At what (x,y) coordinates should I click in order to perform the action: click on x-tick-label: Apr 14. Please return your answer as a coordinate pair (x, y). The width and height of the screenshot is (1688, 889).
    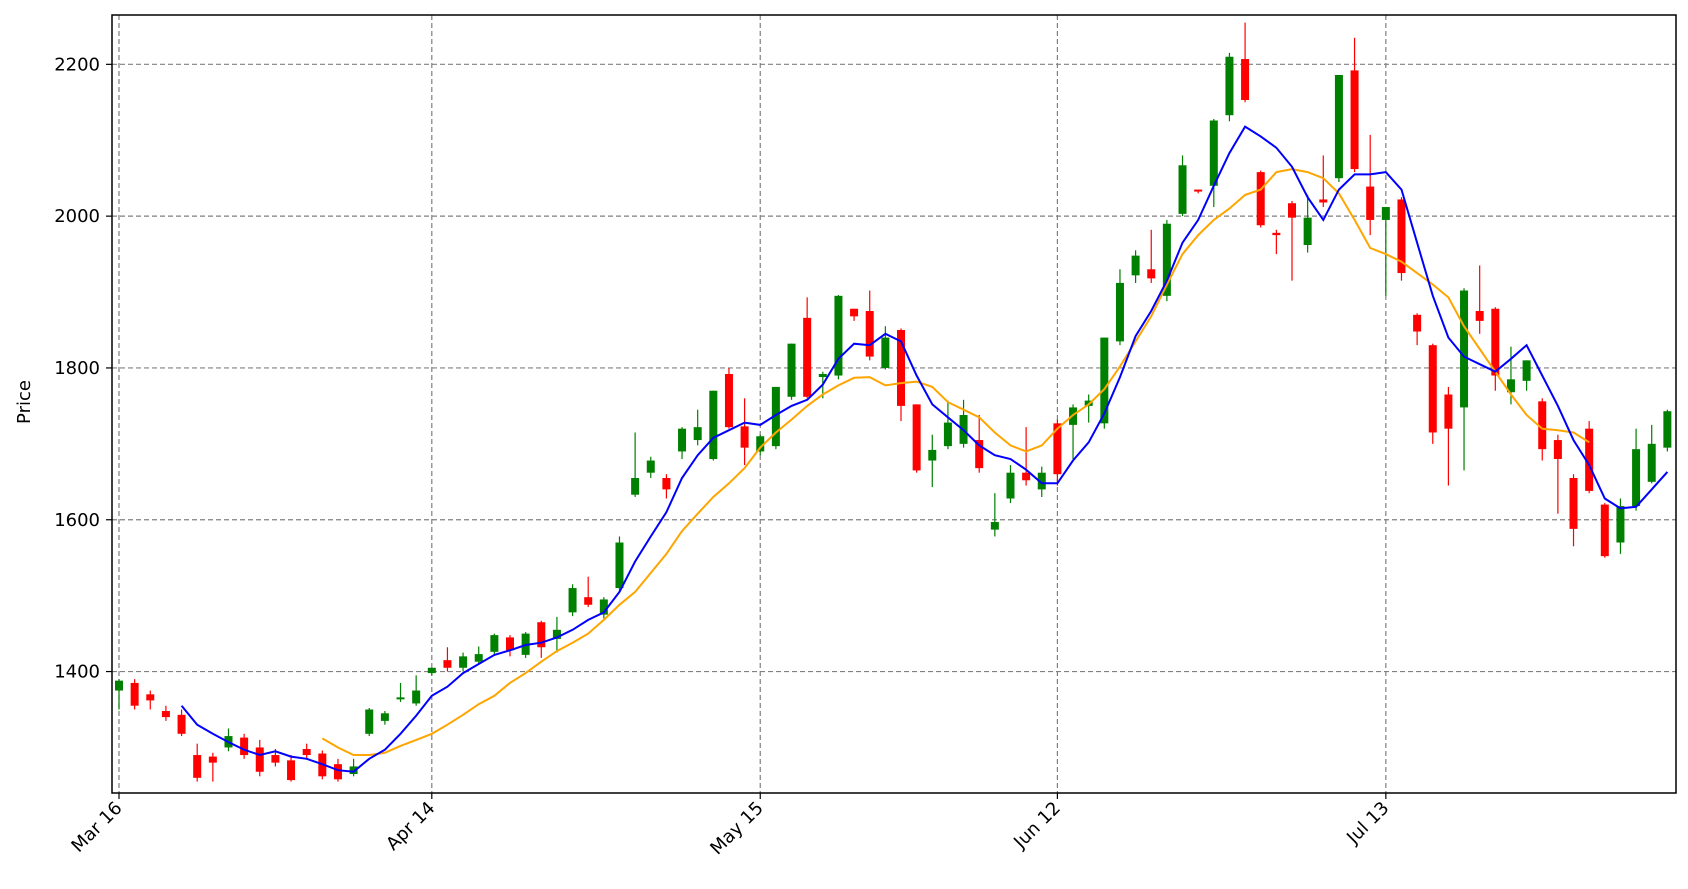
    Looking at the image, I should click on (410, 826).